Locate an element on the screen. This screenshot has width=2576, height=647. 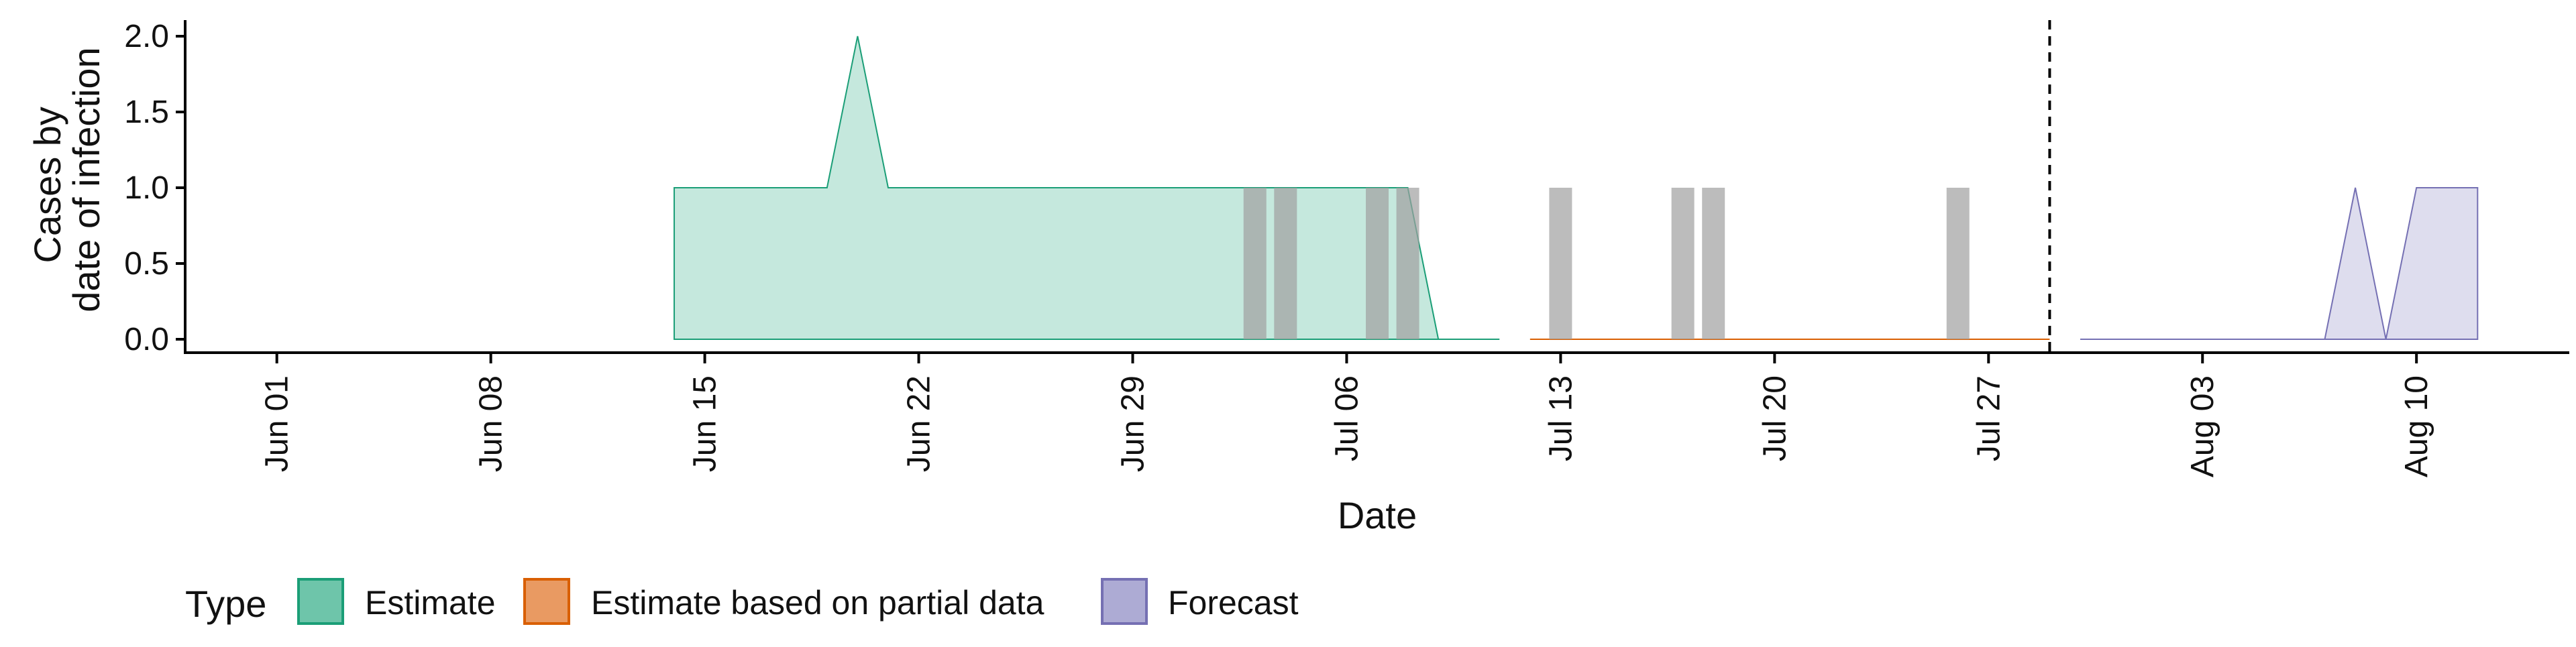
reported-case-bars-layer is located at coordinates (1606, 263).